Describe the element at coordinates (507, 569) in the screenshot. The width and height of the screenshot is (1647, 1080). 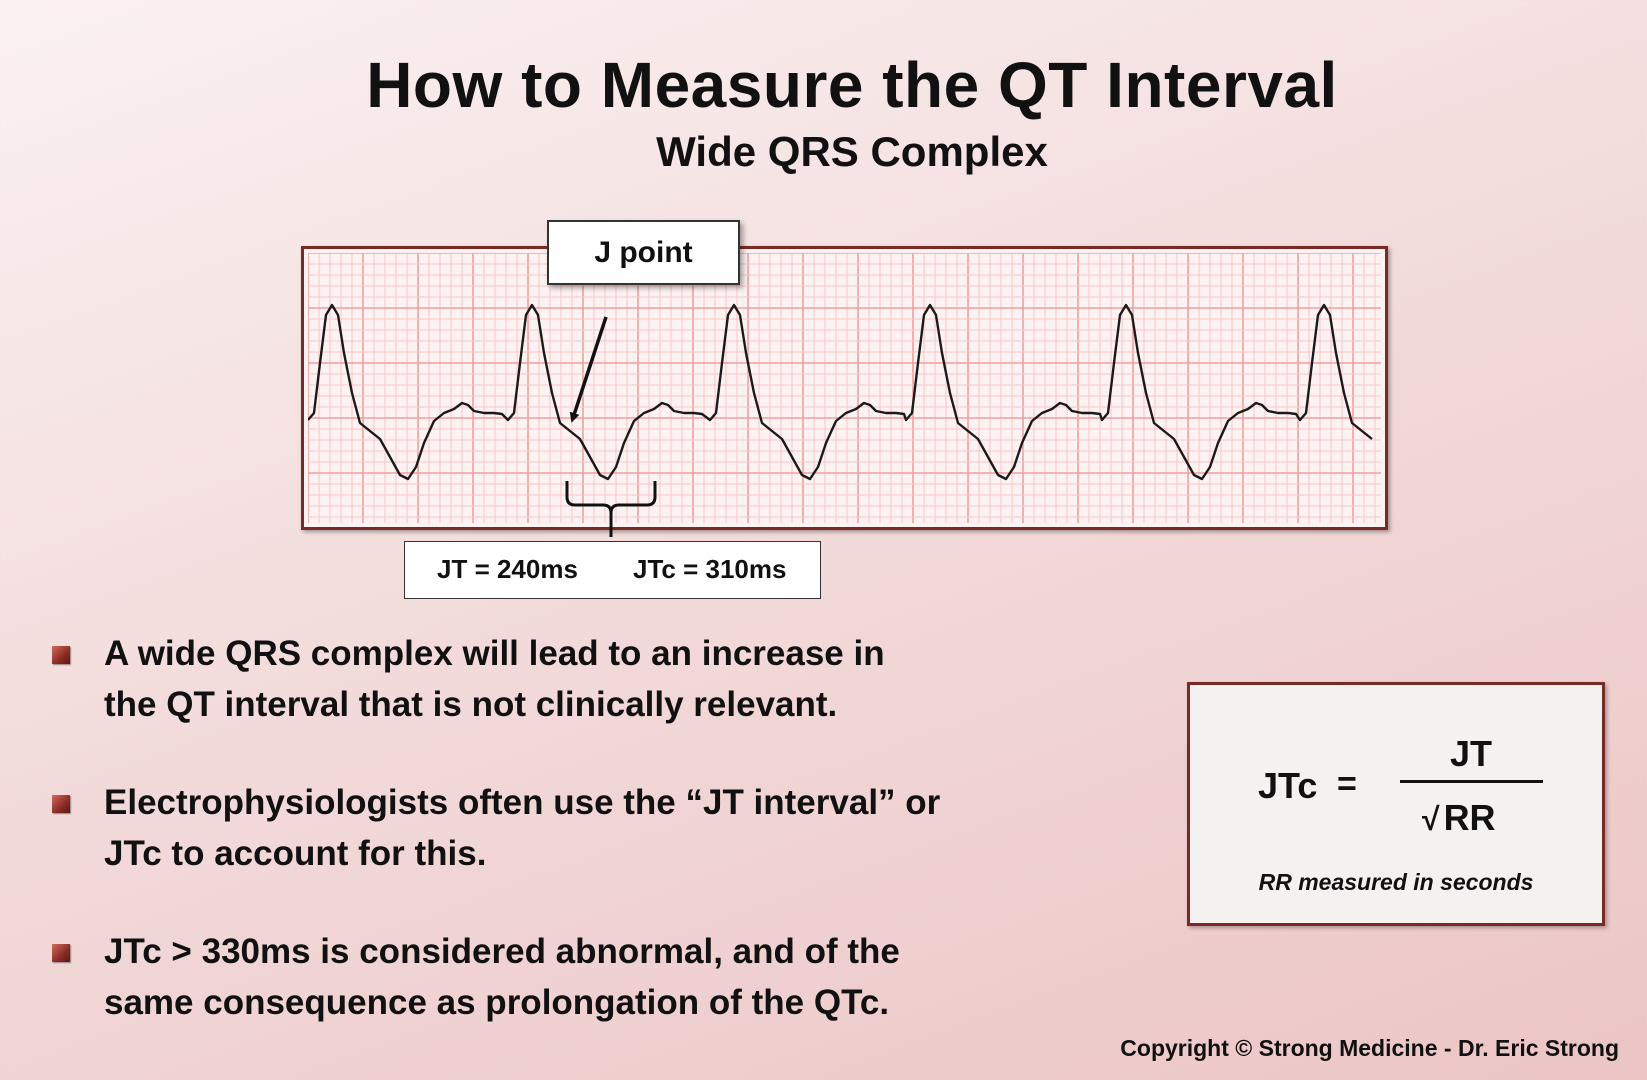
I see `jt-value: JT = 240ms` at that location.